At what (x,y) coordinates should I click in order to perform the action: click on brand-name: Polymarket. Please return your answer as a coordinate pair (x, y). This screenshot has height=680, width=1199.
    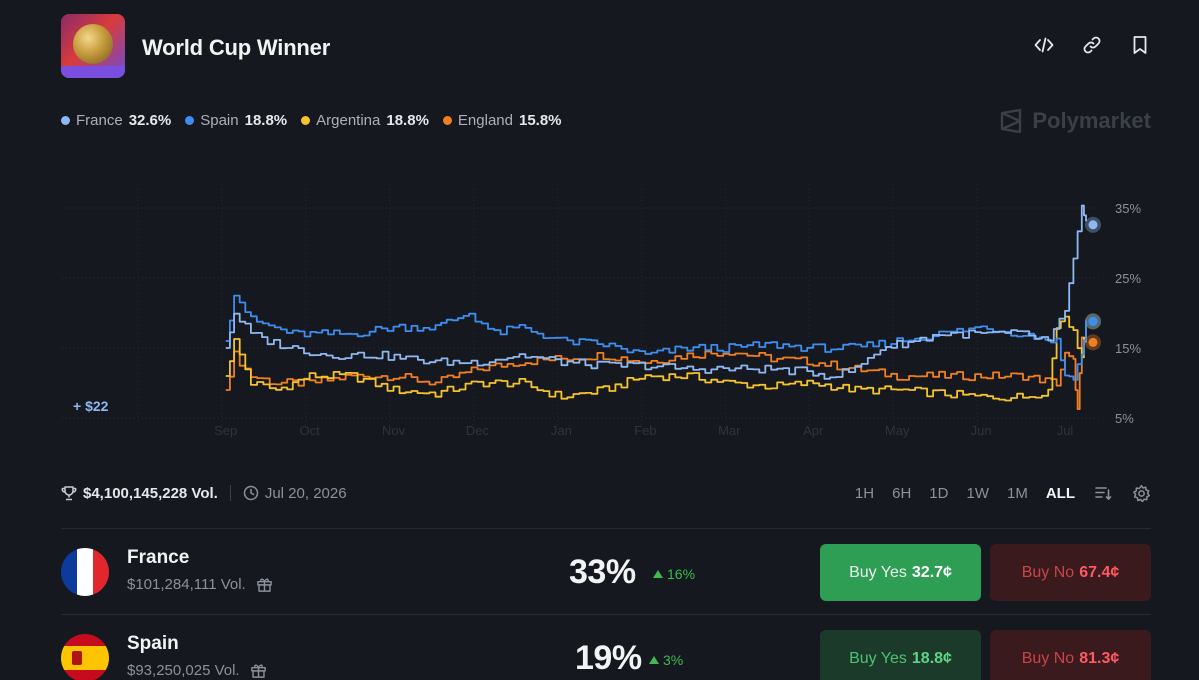
    Looking at the image, I should click on (1091, 120).